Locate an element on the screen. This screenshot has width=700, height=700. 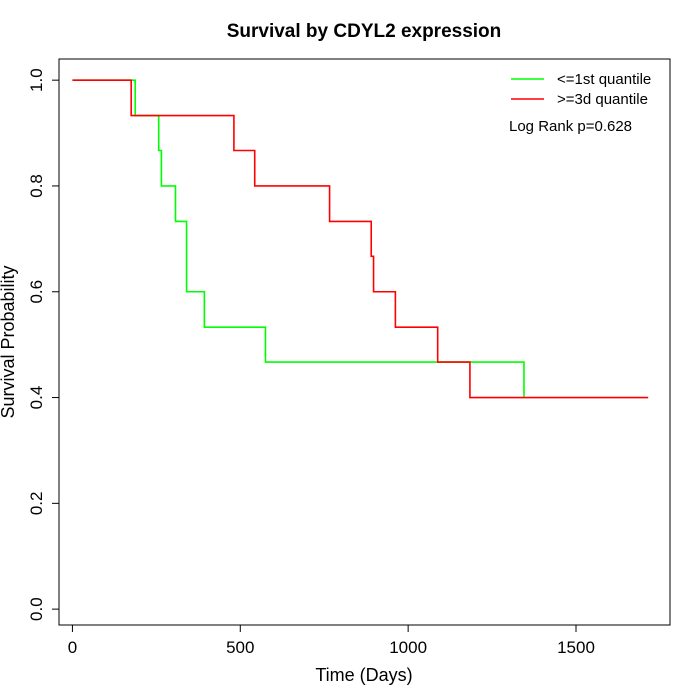
x-axis: 0 500 1000 1500 is located at coordinates (331, 640).